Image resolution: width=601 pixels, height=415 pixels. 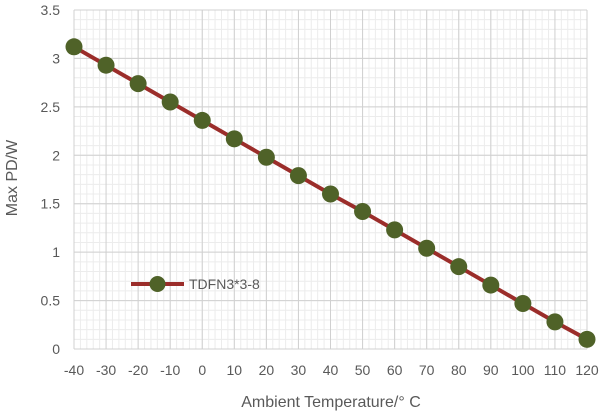 What do you see at coordinates (51, 204) in the screenshot?
I see `y-tick-label: 1.5` at bounding box center [51, 204].